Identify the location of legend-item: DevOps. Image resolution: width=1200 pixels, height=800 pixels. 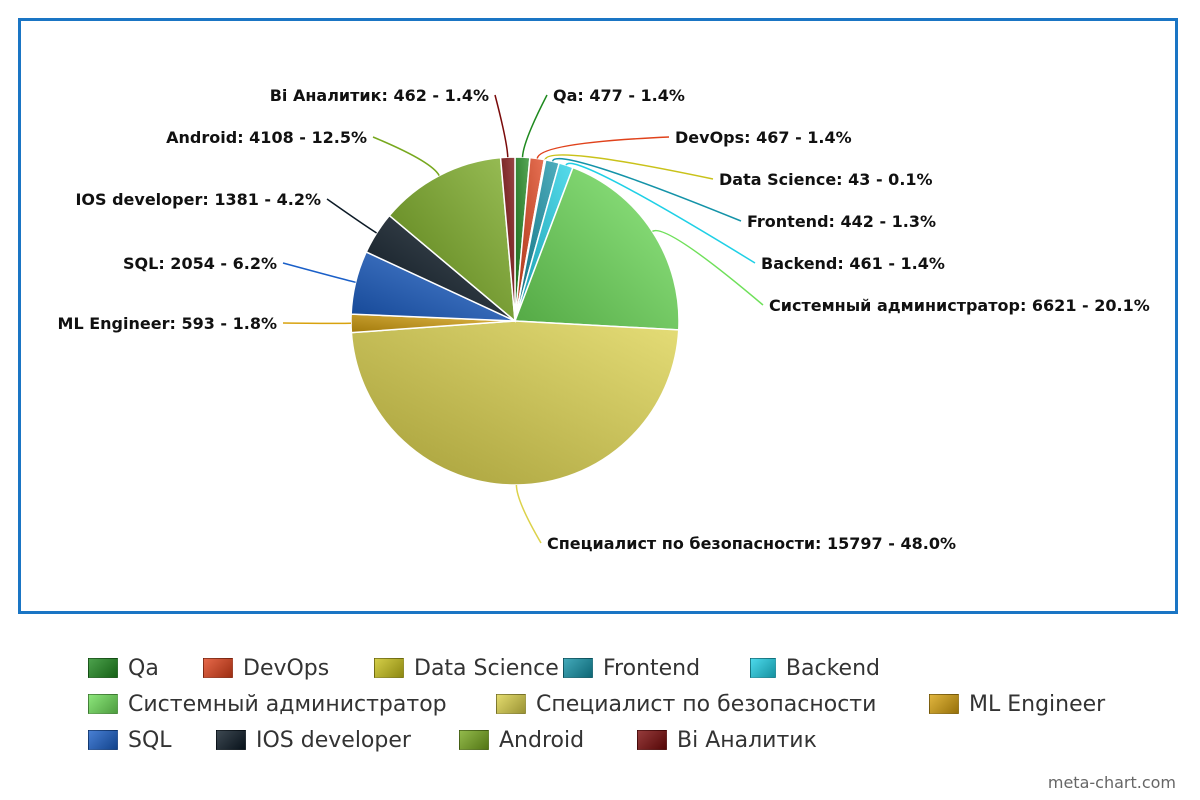
(288, 668).